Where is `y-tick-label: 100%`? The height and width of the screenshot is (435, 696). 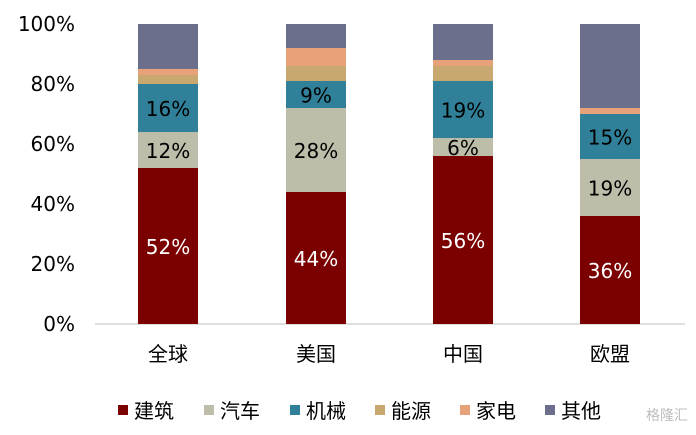 y-tick-label: 100% is located at coordinates (46, 24).